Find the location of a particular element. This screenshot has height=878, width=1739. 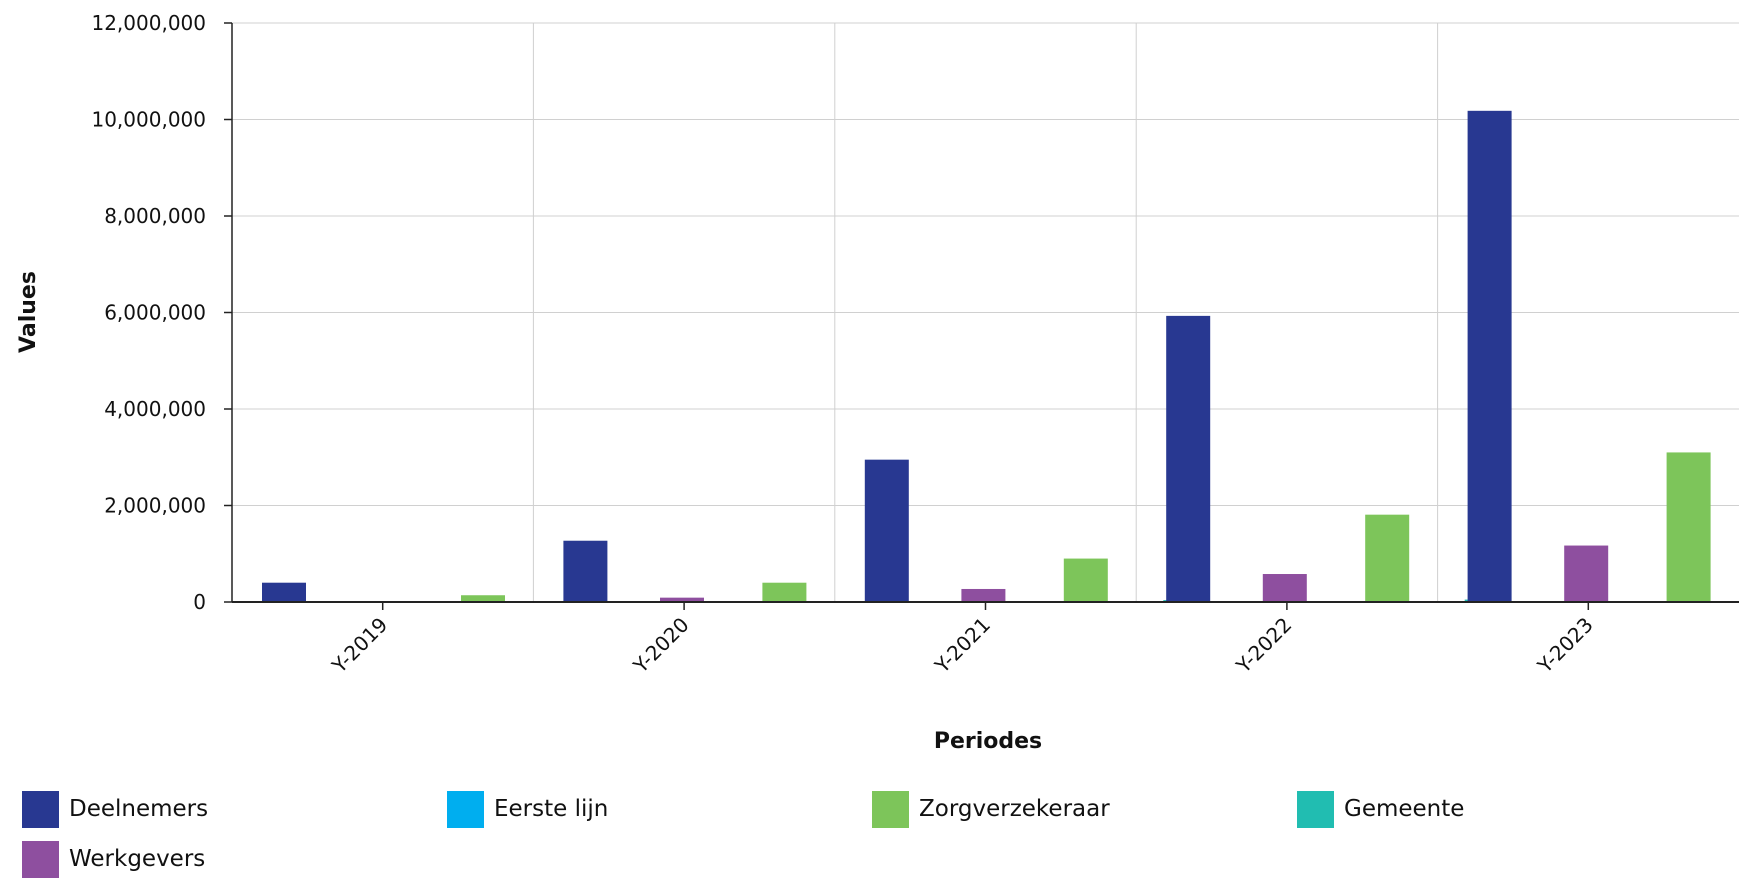

x-axis-title: Periodes is located at coordinates (988, 741).